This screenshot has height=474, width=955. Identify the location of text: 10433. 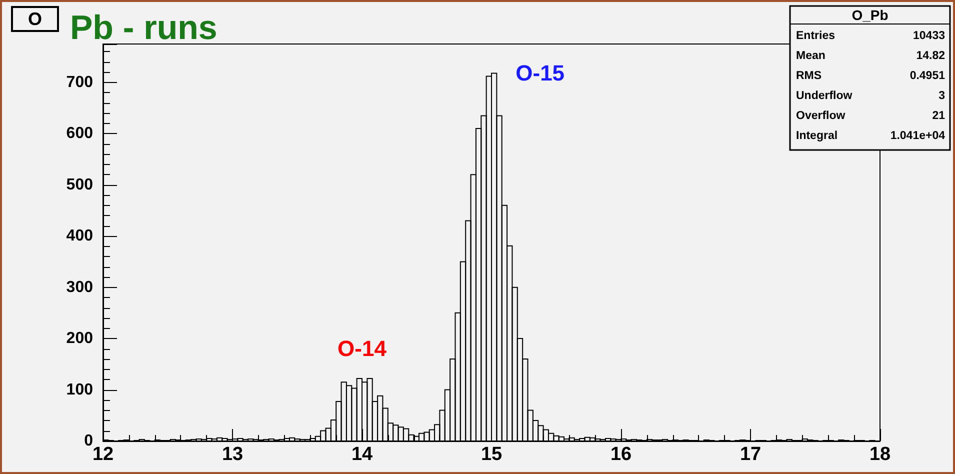
(929, 36).